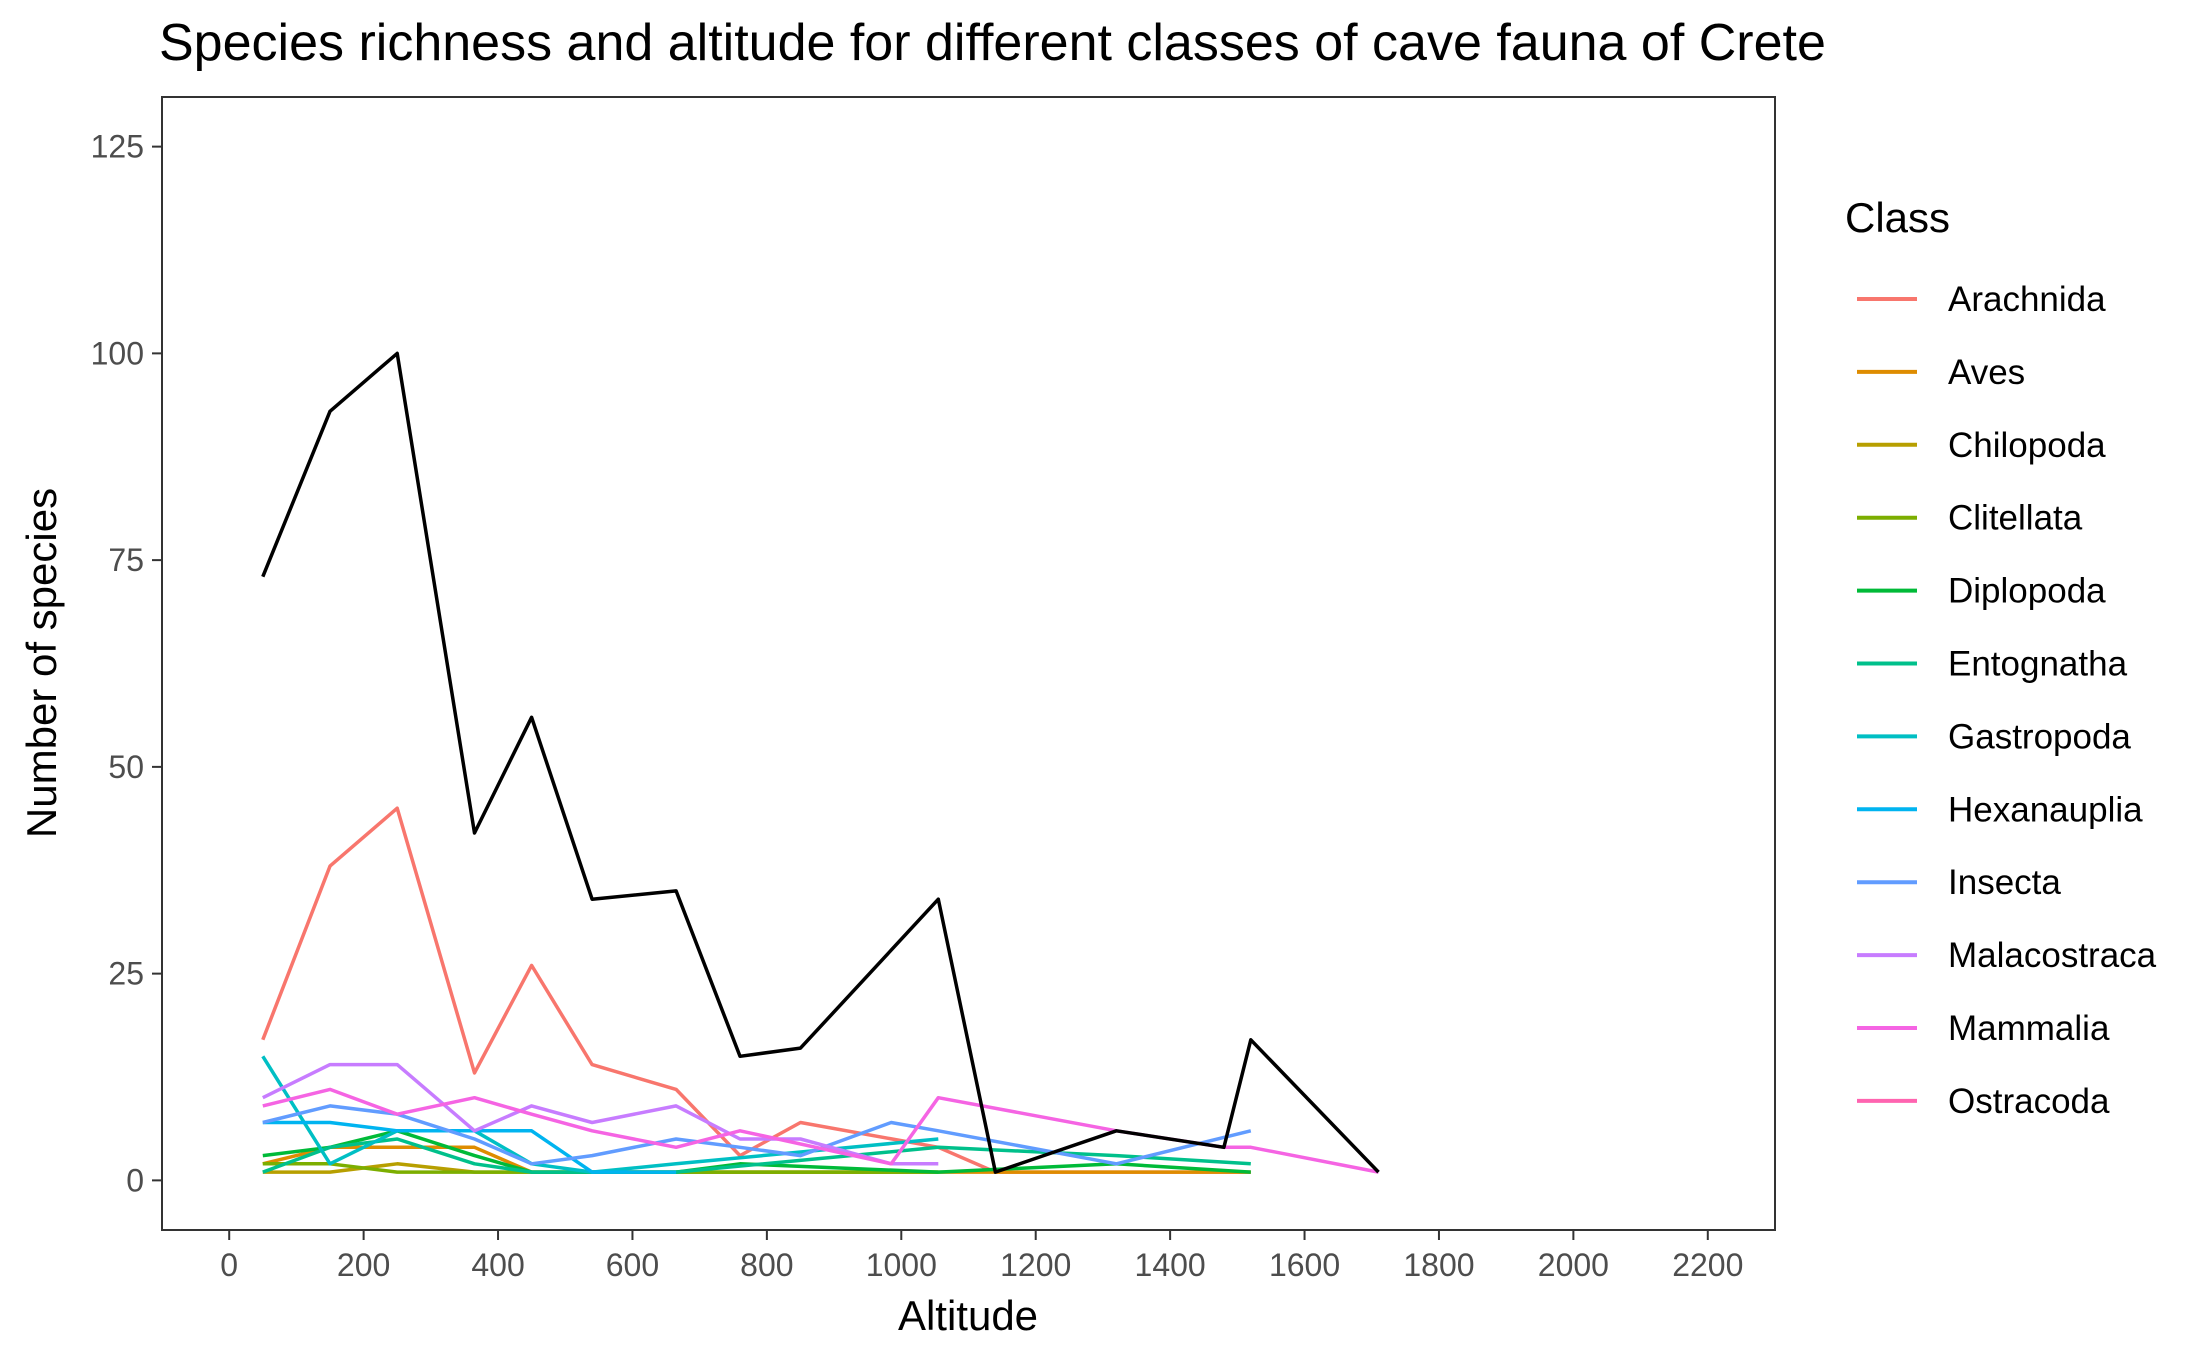 This screenshot has height=1351, width=2187. I want to click on x-tick-label: 0, so click(229, 1265).